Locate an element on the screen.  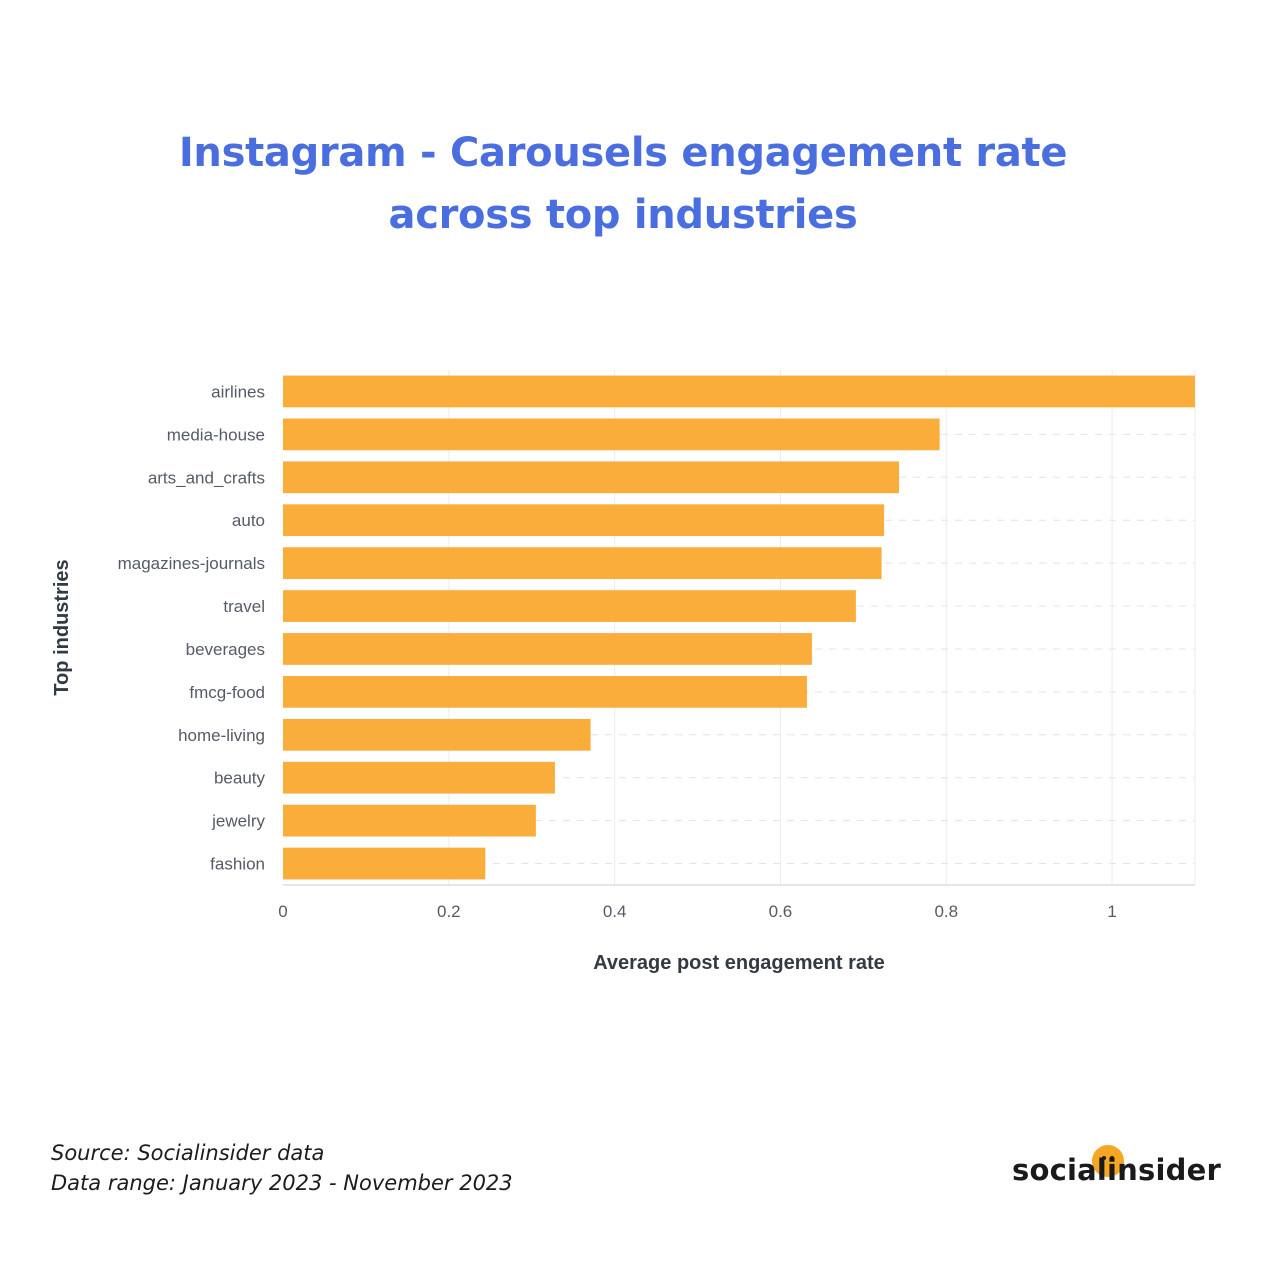
x-axis-title: Average post engagement rate is located at coordinates (739, 963).